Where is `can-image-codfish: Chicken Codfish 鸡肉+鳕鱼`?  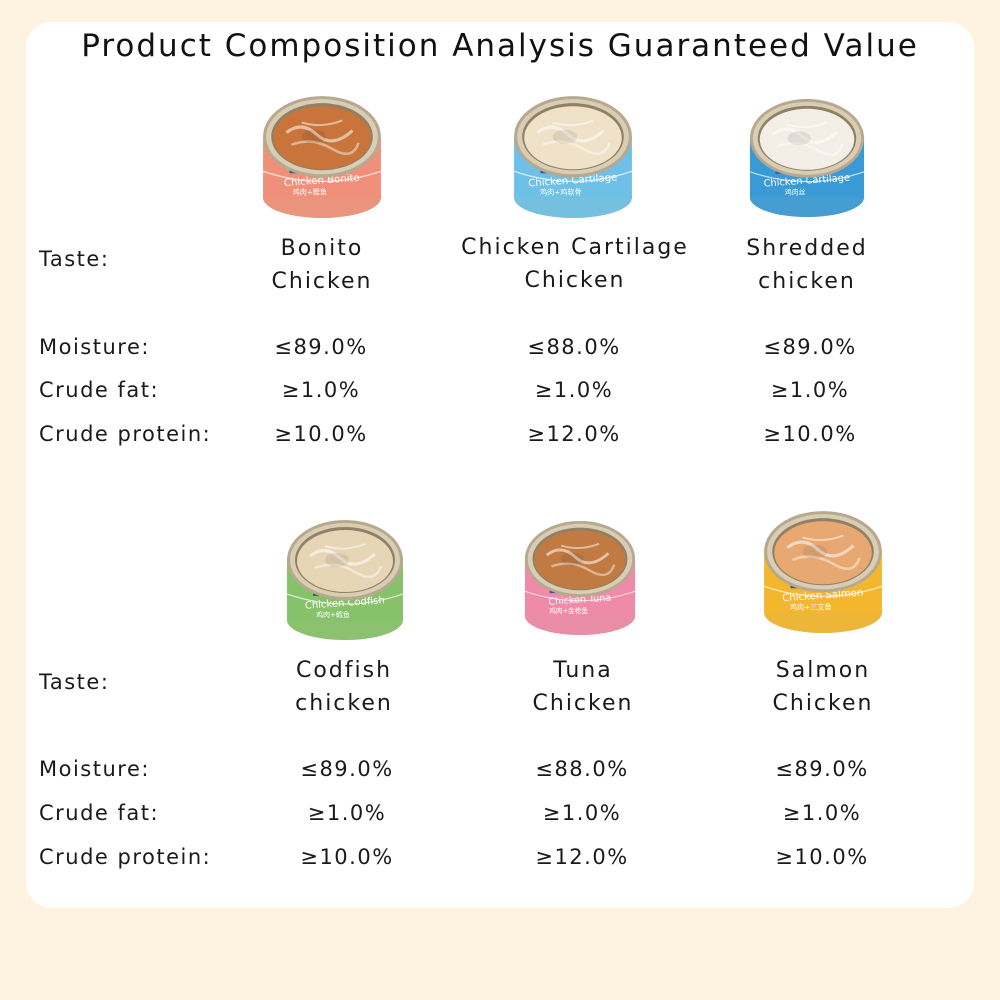
can-image-codfish: Chicken Codfish 鸡肉+鳕鱼 is located at coordinates (345, 579).